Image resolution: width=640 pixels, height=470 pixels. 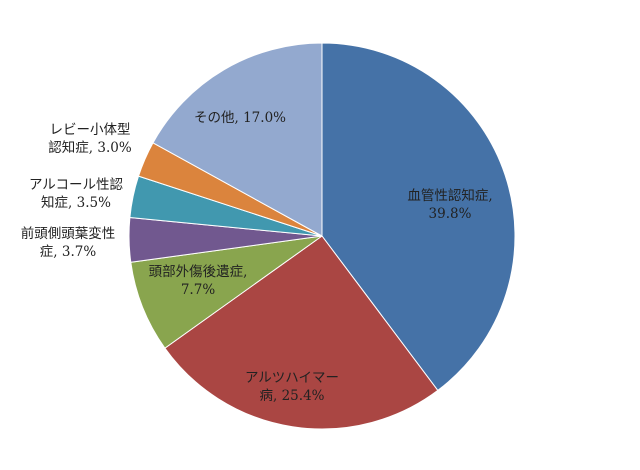 I want to click on slice-data-label-3: 前頭側頭葉変性症, 3.7%, so click(x=68, y=242).